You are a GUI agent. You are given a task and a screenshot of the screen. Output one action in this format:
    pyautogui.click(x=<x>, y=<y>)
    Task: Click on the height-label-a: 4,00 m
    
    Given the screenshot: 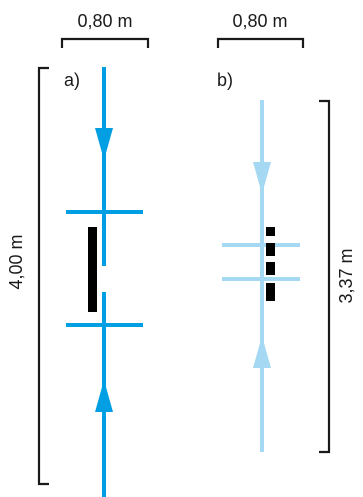 What is the action you would take?
    pyautogui.click(x=16, y=261)
    